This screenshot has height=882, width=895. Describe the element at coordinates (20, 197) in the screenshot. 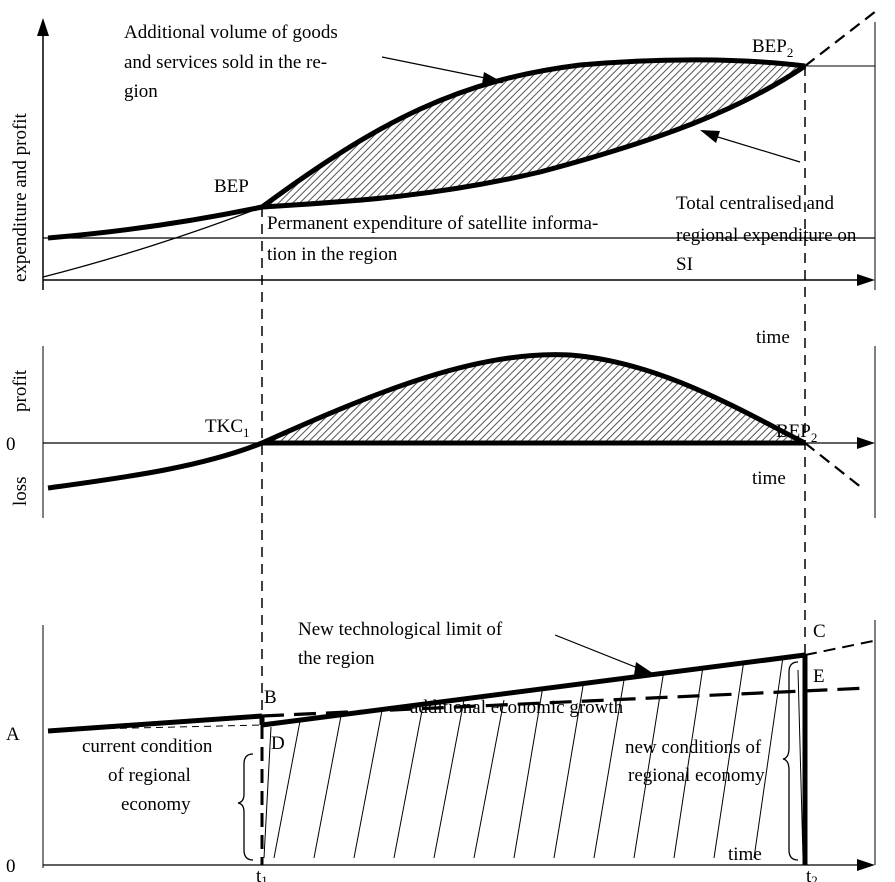

I see `y-axis-1-label: expenditure and profit` at that location.